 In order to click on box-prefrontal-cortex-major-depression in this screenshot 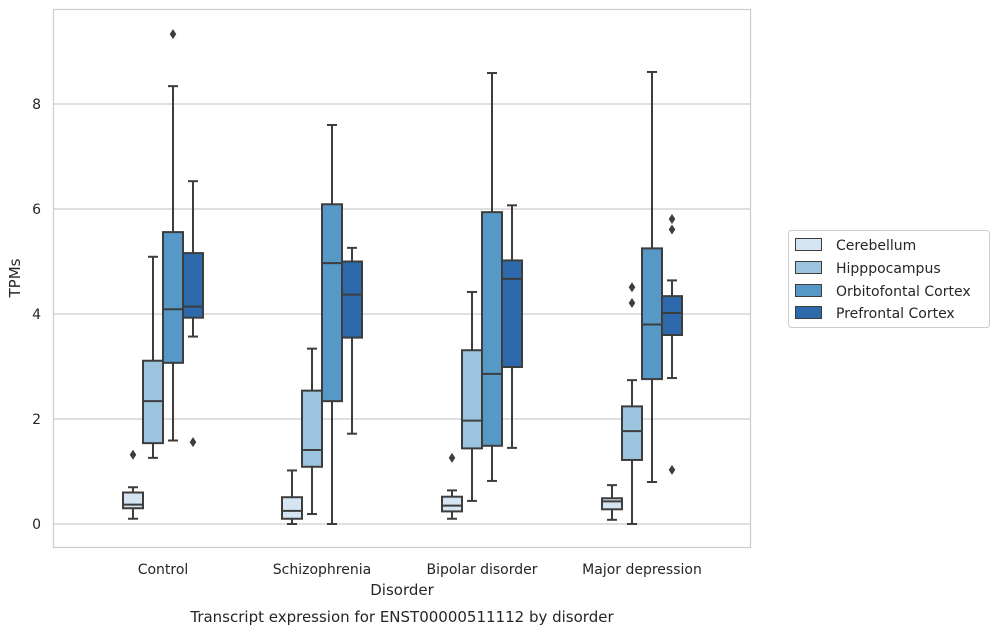, I will do `click(672, 344)`.